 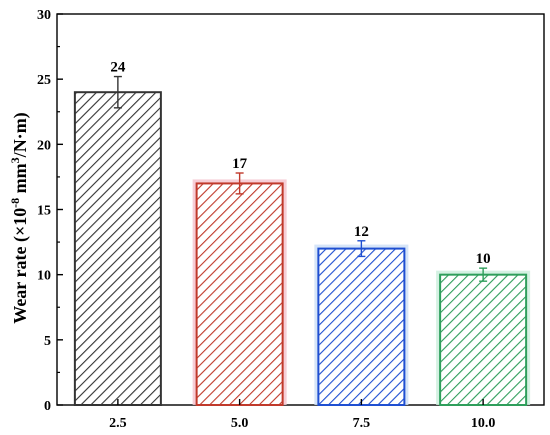 What do you see at coordinates (117, 92) in the screenshot?
I see `error-bar-2.5` at bounding box center [117, 92].